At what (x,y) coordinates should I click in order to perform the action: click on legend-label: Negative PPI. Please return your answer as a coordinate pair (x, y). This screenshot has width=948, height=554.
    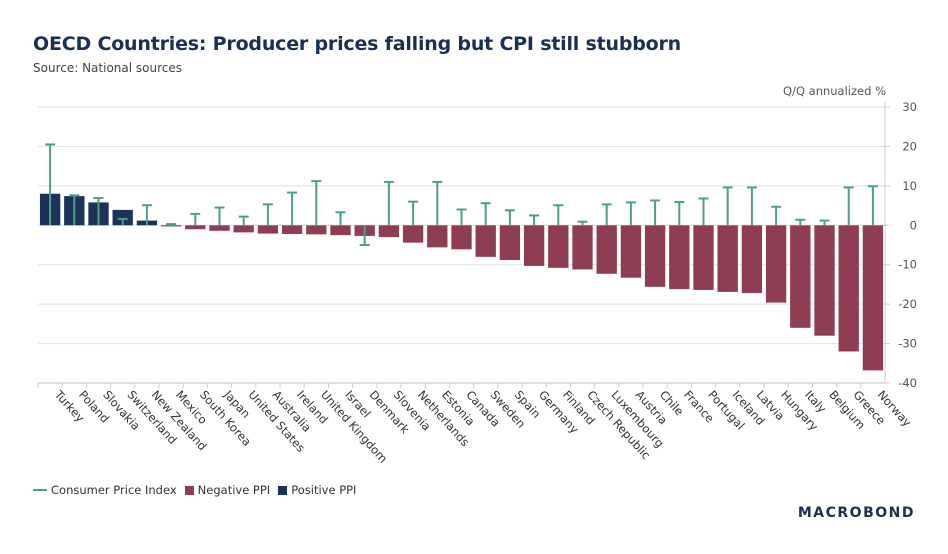
    Looking at the image, I should click on (234, 490).